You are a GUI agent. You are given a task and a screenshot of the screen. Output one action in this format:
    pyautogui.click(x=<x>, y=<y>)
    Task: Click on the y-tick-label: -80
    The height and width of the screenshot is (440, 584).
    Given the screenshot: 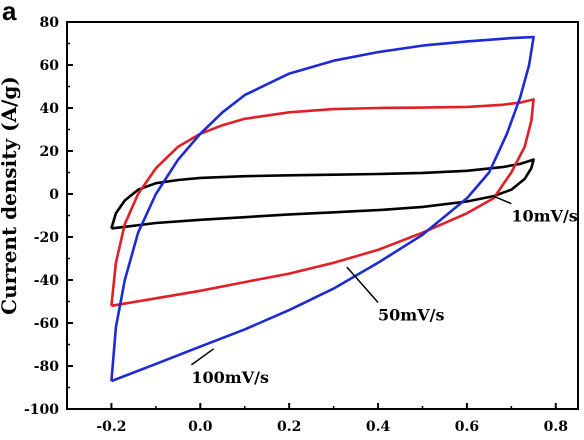 What is the action you would take?
    pyautogui.click(x=47, y=367)
    